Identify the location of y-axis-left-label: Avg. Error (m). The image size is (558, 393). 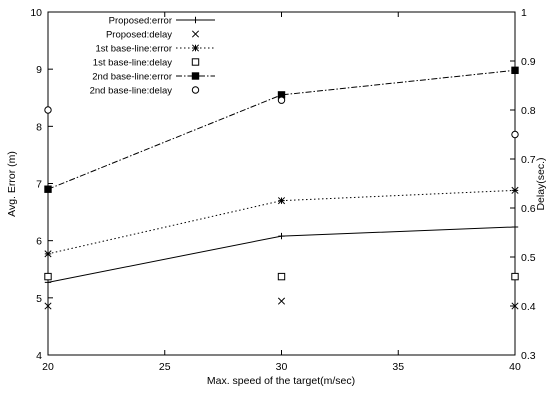
(12, 184).